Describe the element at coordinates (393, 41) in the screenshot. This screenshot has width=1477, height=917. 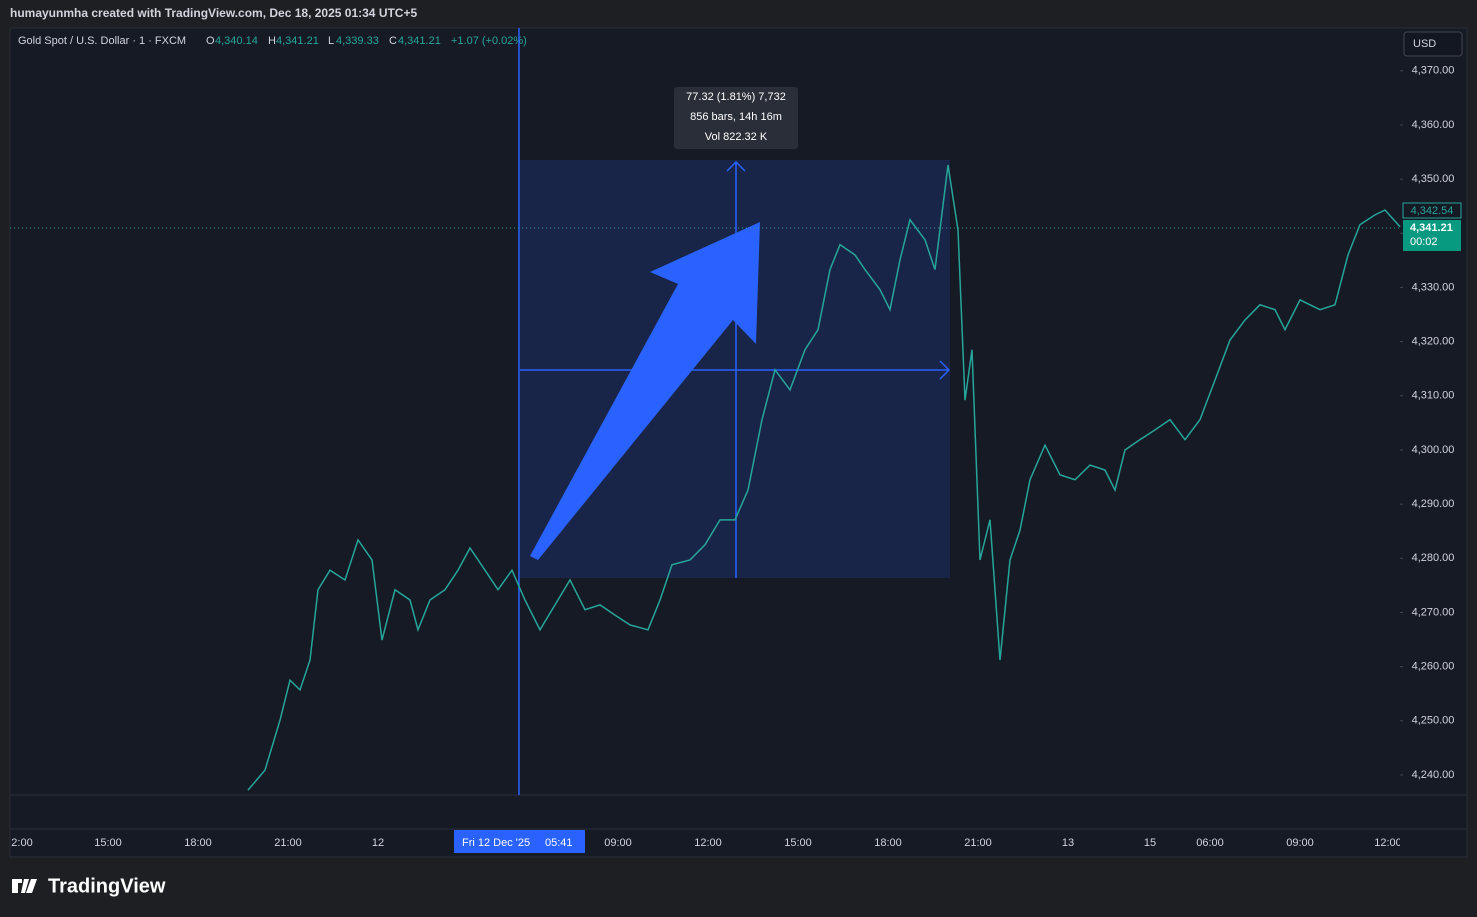
I see `ohlc-label: C` at that location.